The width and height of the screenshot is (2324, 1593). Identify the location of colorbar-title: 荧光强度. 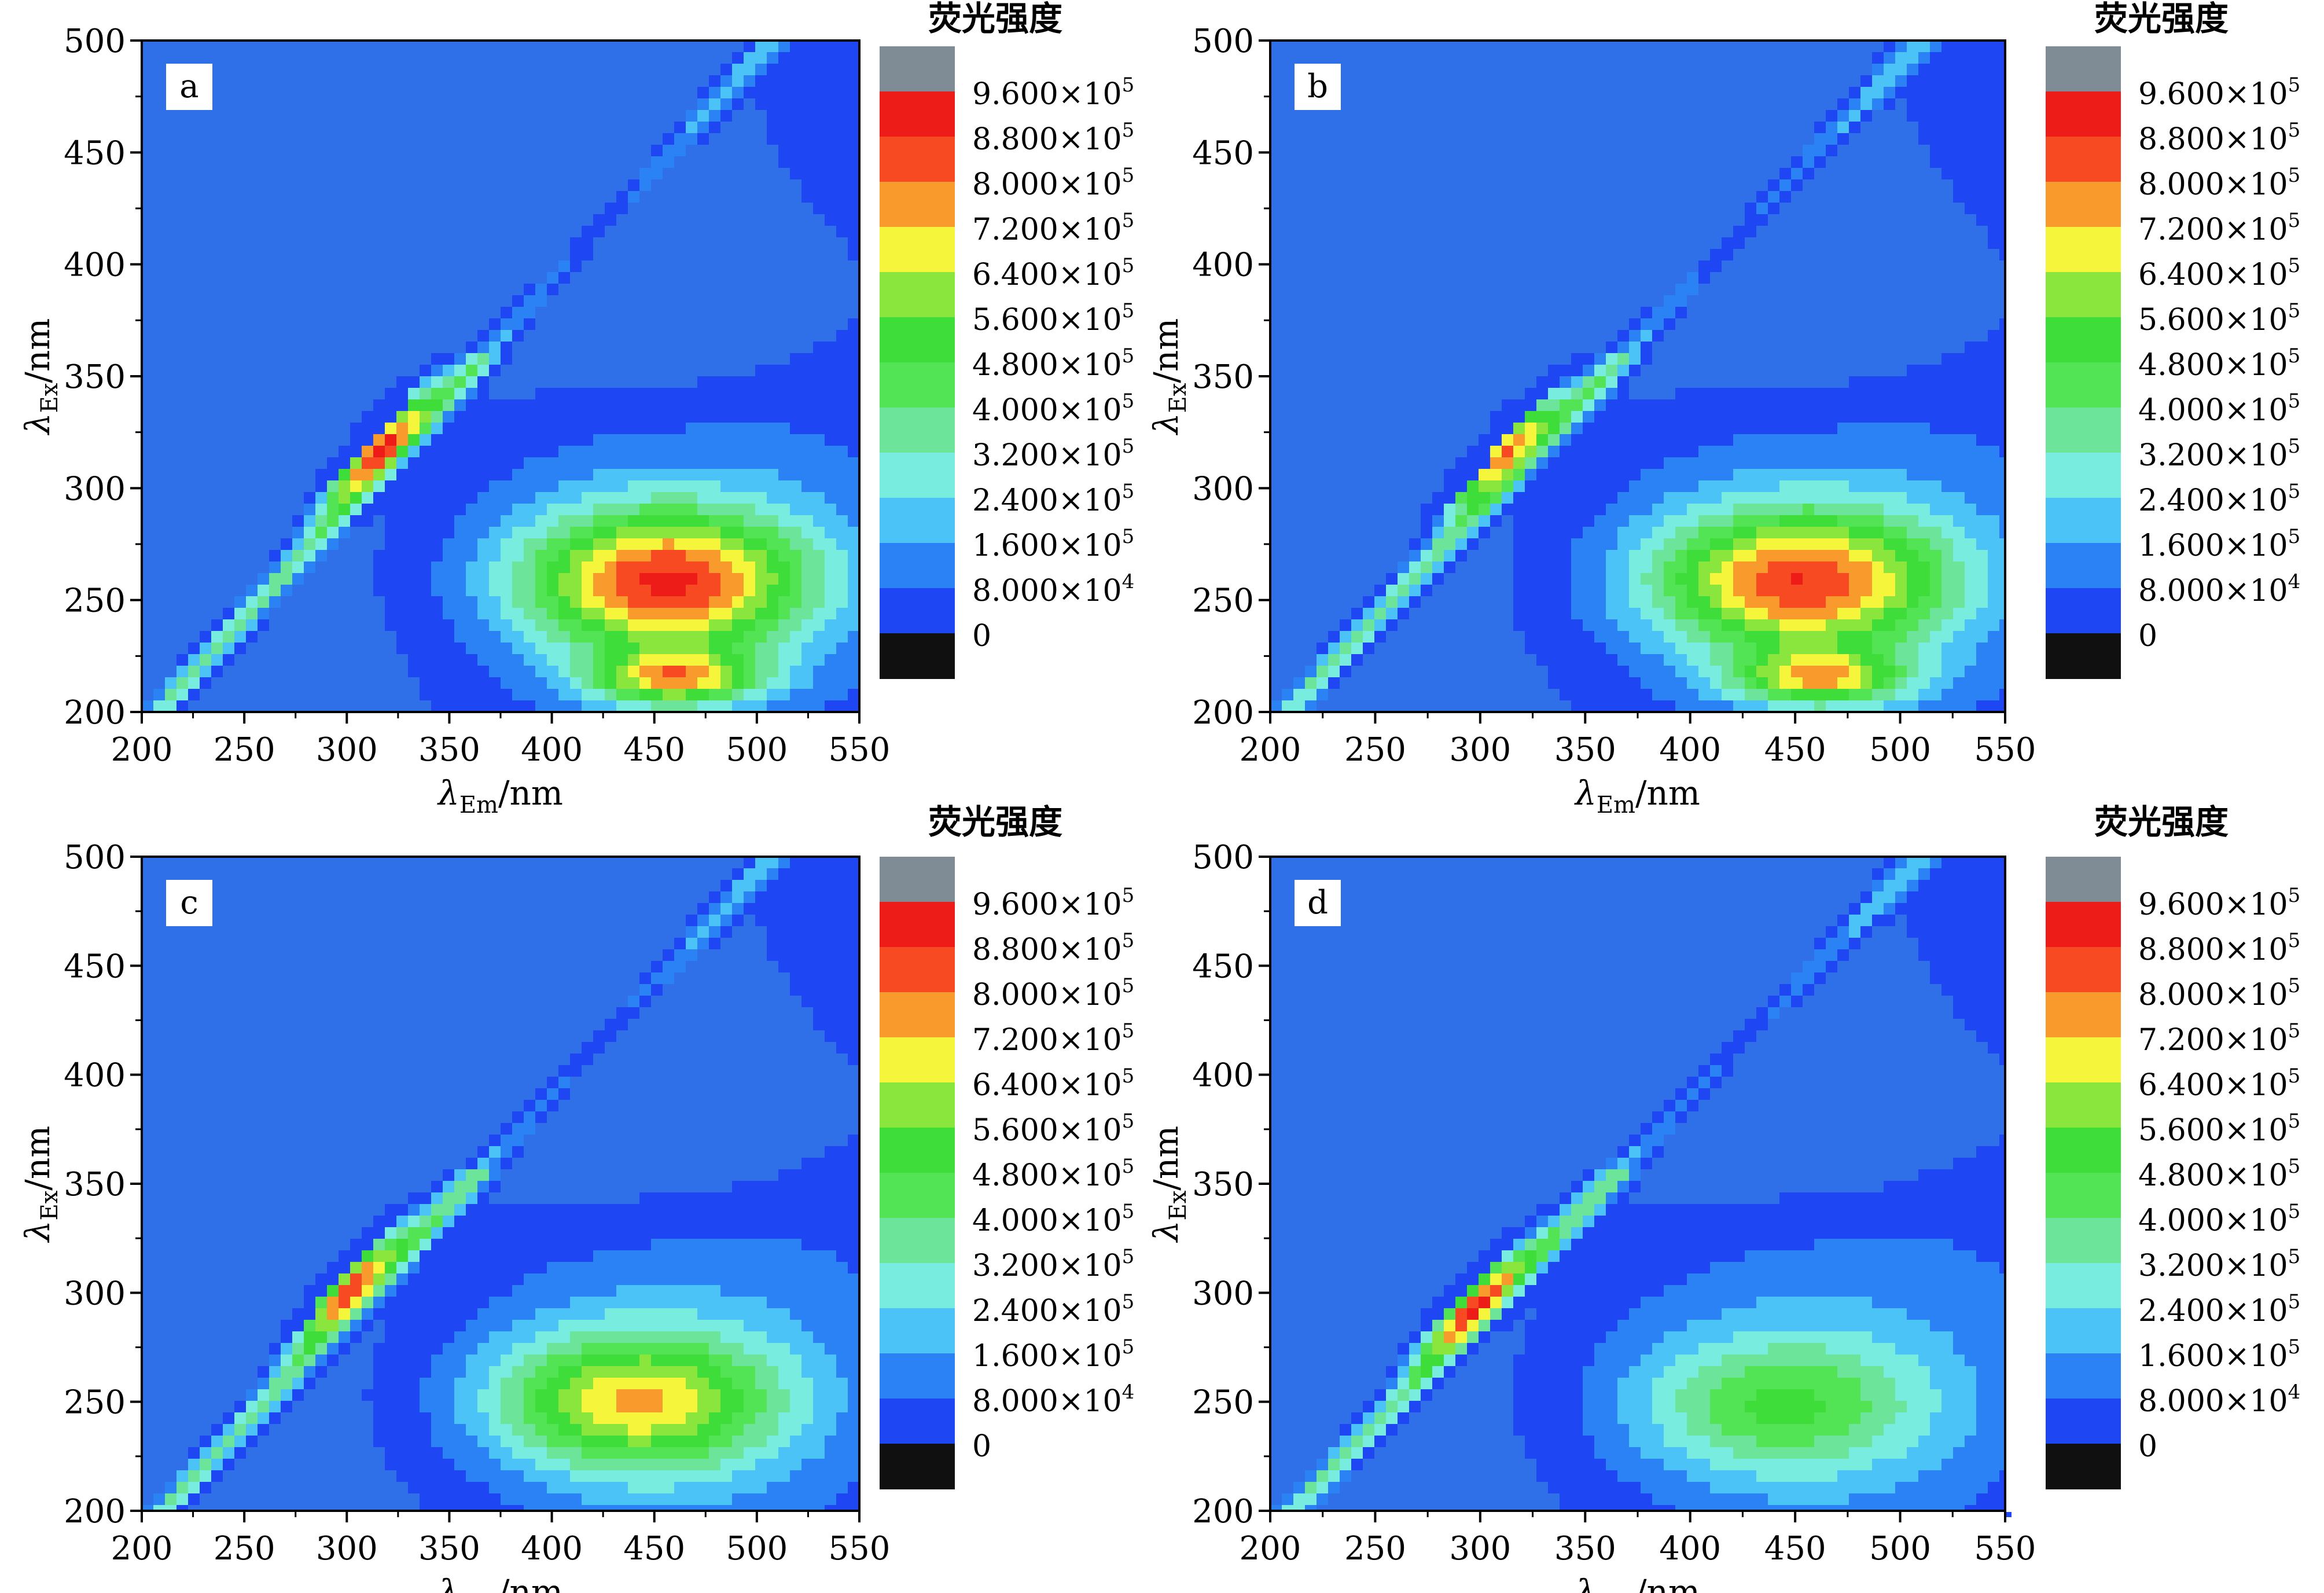
(2161, 822).